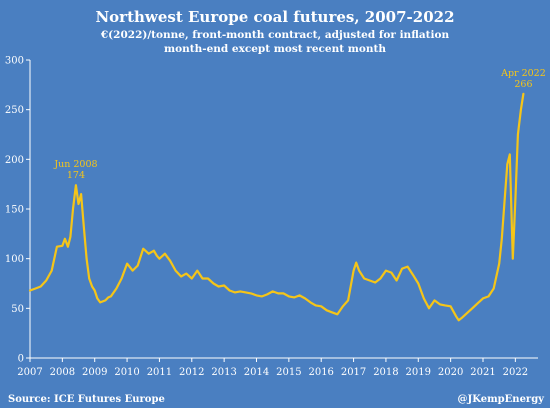 This screenshot has width=550, height=408. What do you see at coordinates (418, 372) in the screenshot?
I see `x-tick-label: 2019` at bounding box center [418, 372].